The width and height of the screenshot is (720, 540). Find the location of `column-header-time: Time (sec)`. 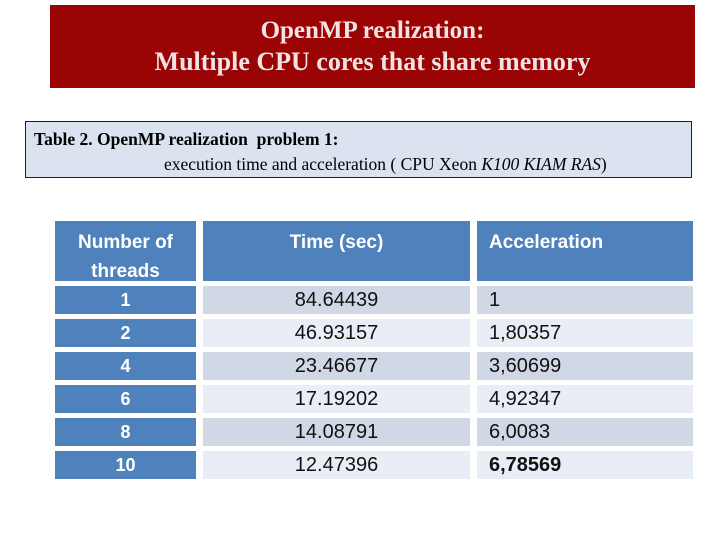

column-header-time: Time (sec) is located at coordinates (336, 251).